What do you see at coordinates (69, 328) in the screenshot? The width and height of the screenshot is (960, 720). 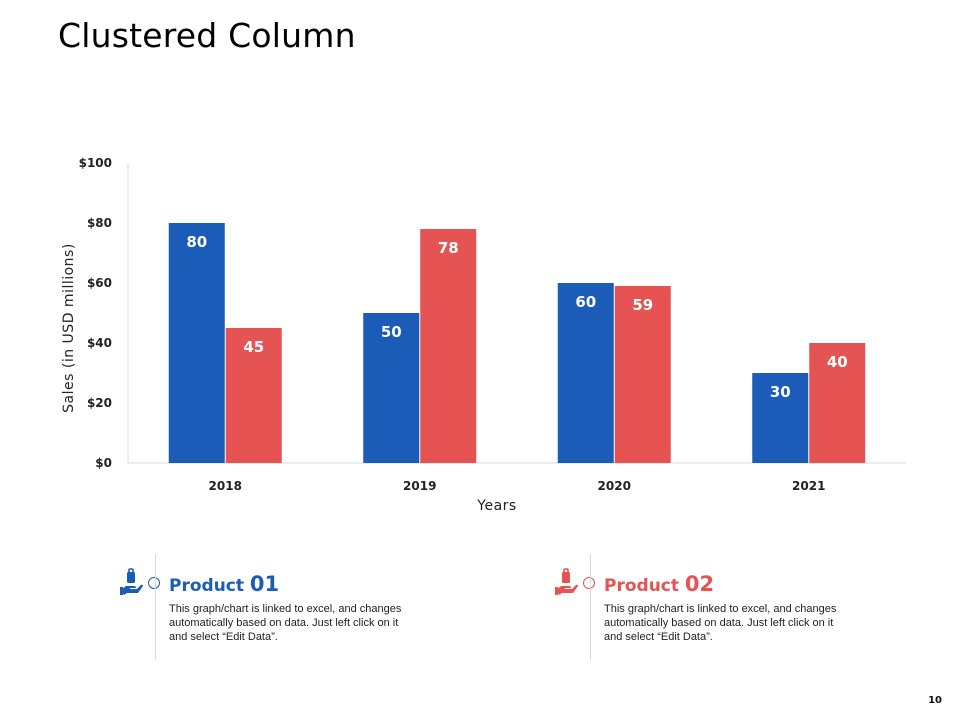 I see `y-axis-title: Sales (in USD millions)` at bounding box center [69, 328].